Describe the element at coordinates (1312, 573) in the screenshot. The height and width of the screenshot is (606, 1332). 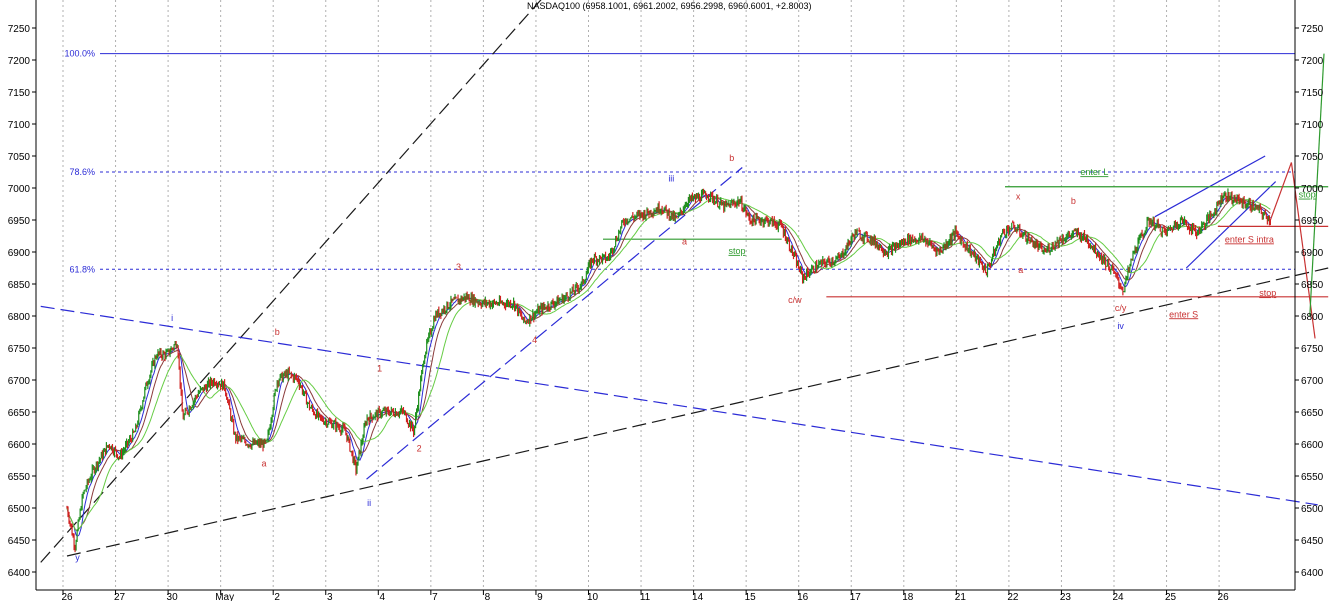
I see `ytick-label-right: 6400` at that location.